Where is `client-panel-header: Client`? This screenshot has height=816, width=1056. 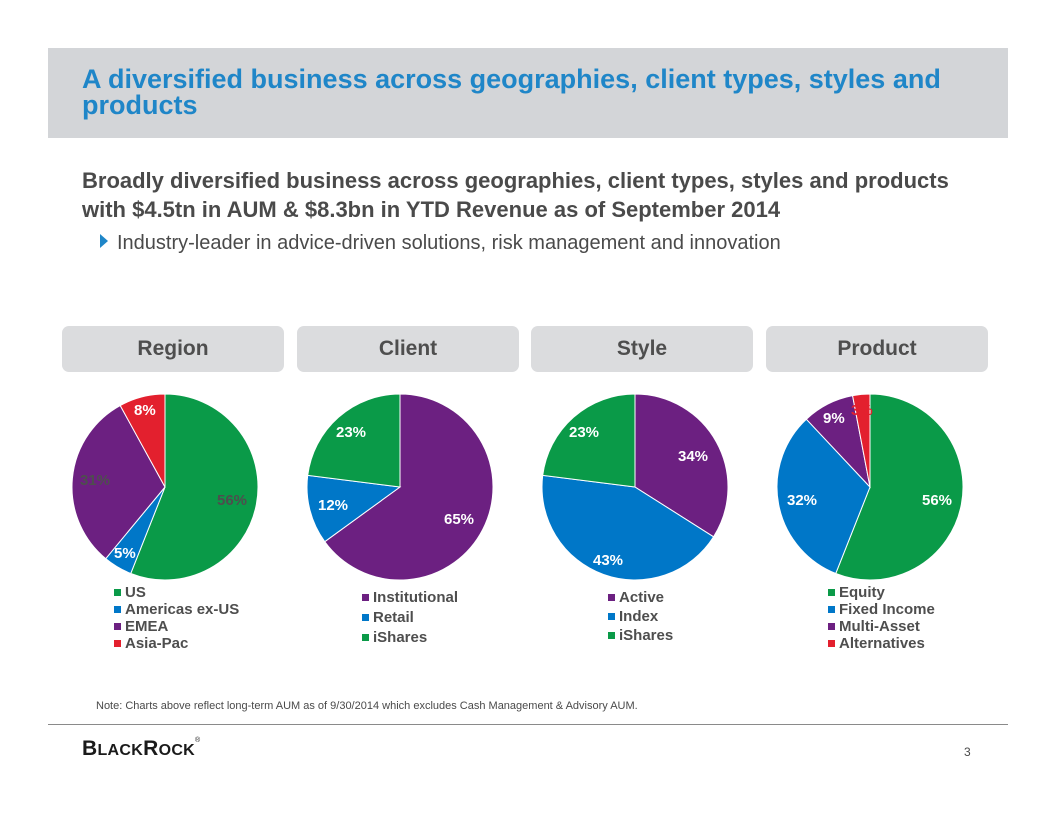
client-panel-header: Client is located at coordinates (408, 349).